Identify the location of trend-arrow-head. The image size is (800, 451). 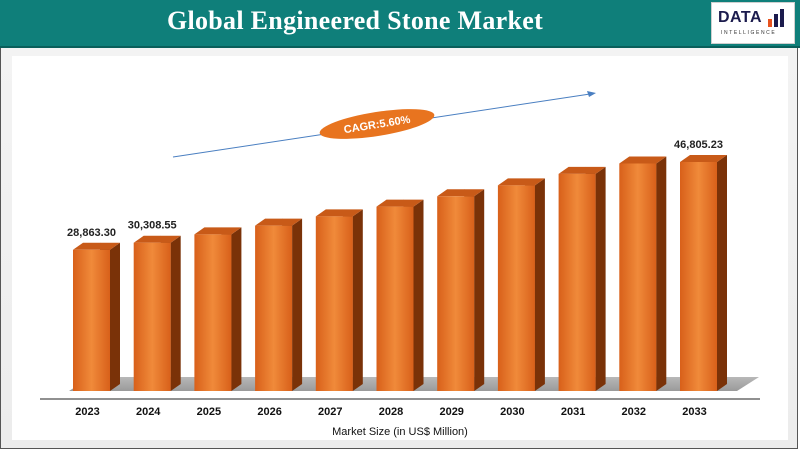
(591, 94).